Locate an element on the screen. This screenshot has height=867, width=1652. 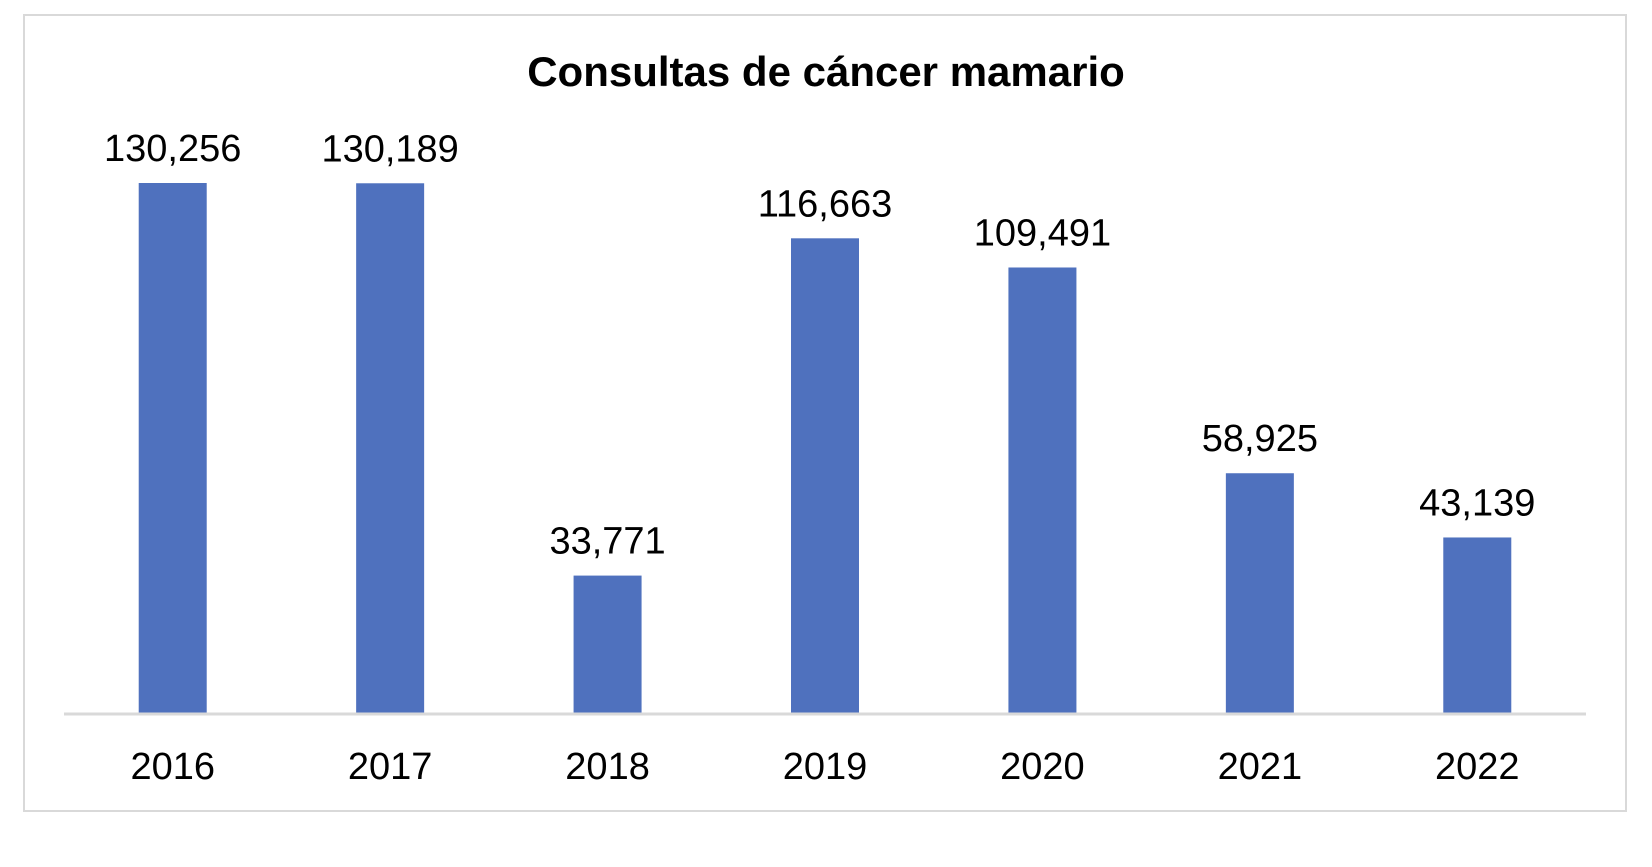
x-tick-label-2021: 2021 is located at coordinates (1260, 767).